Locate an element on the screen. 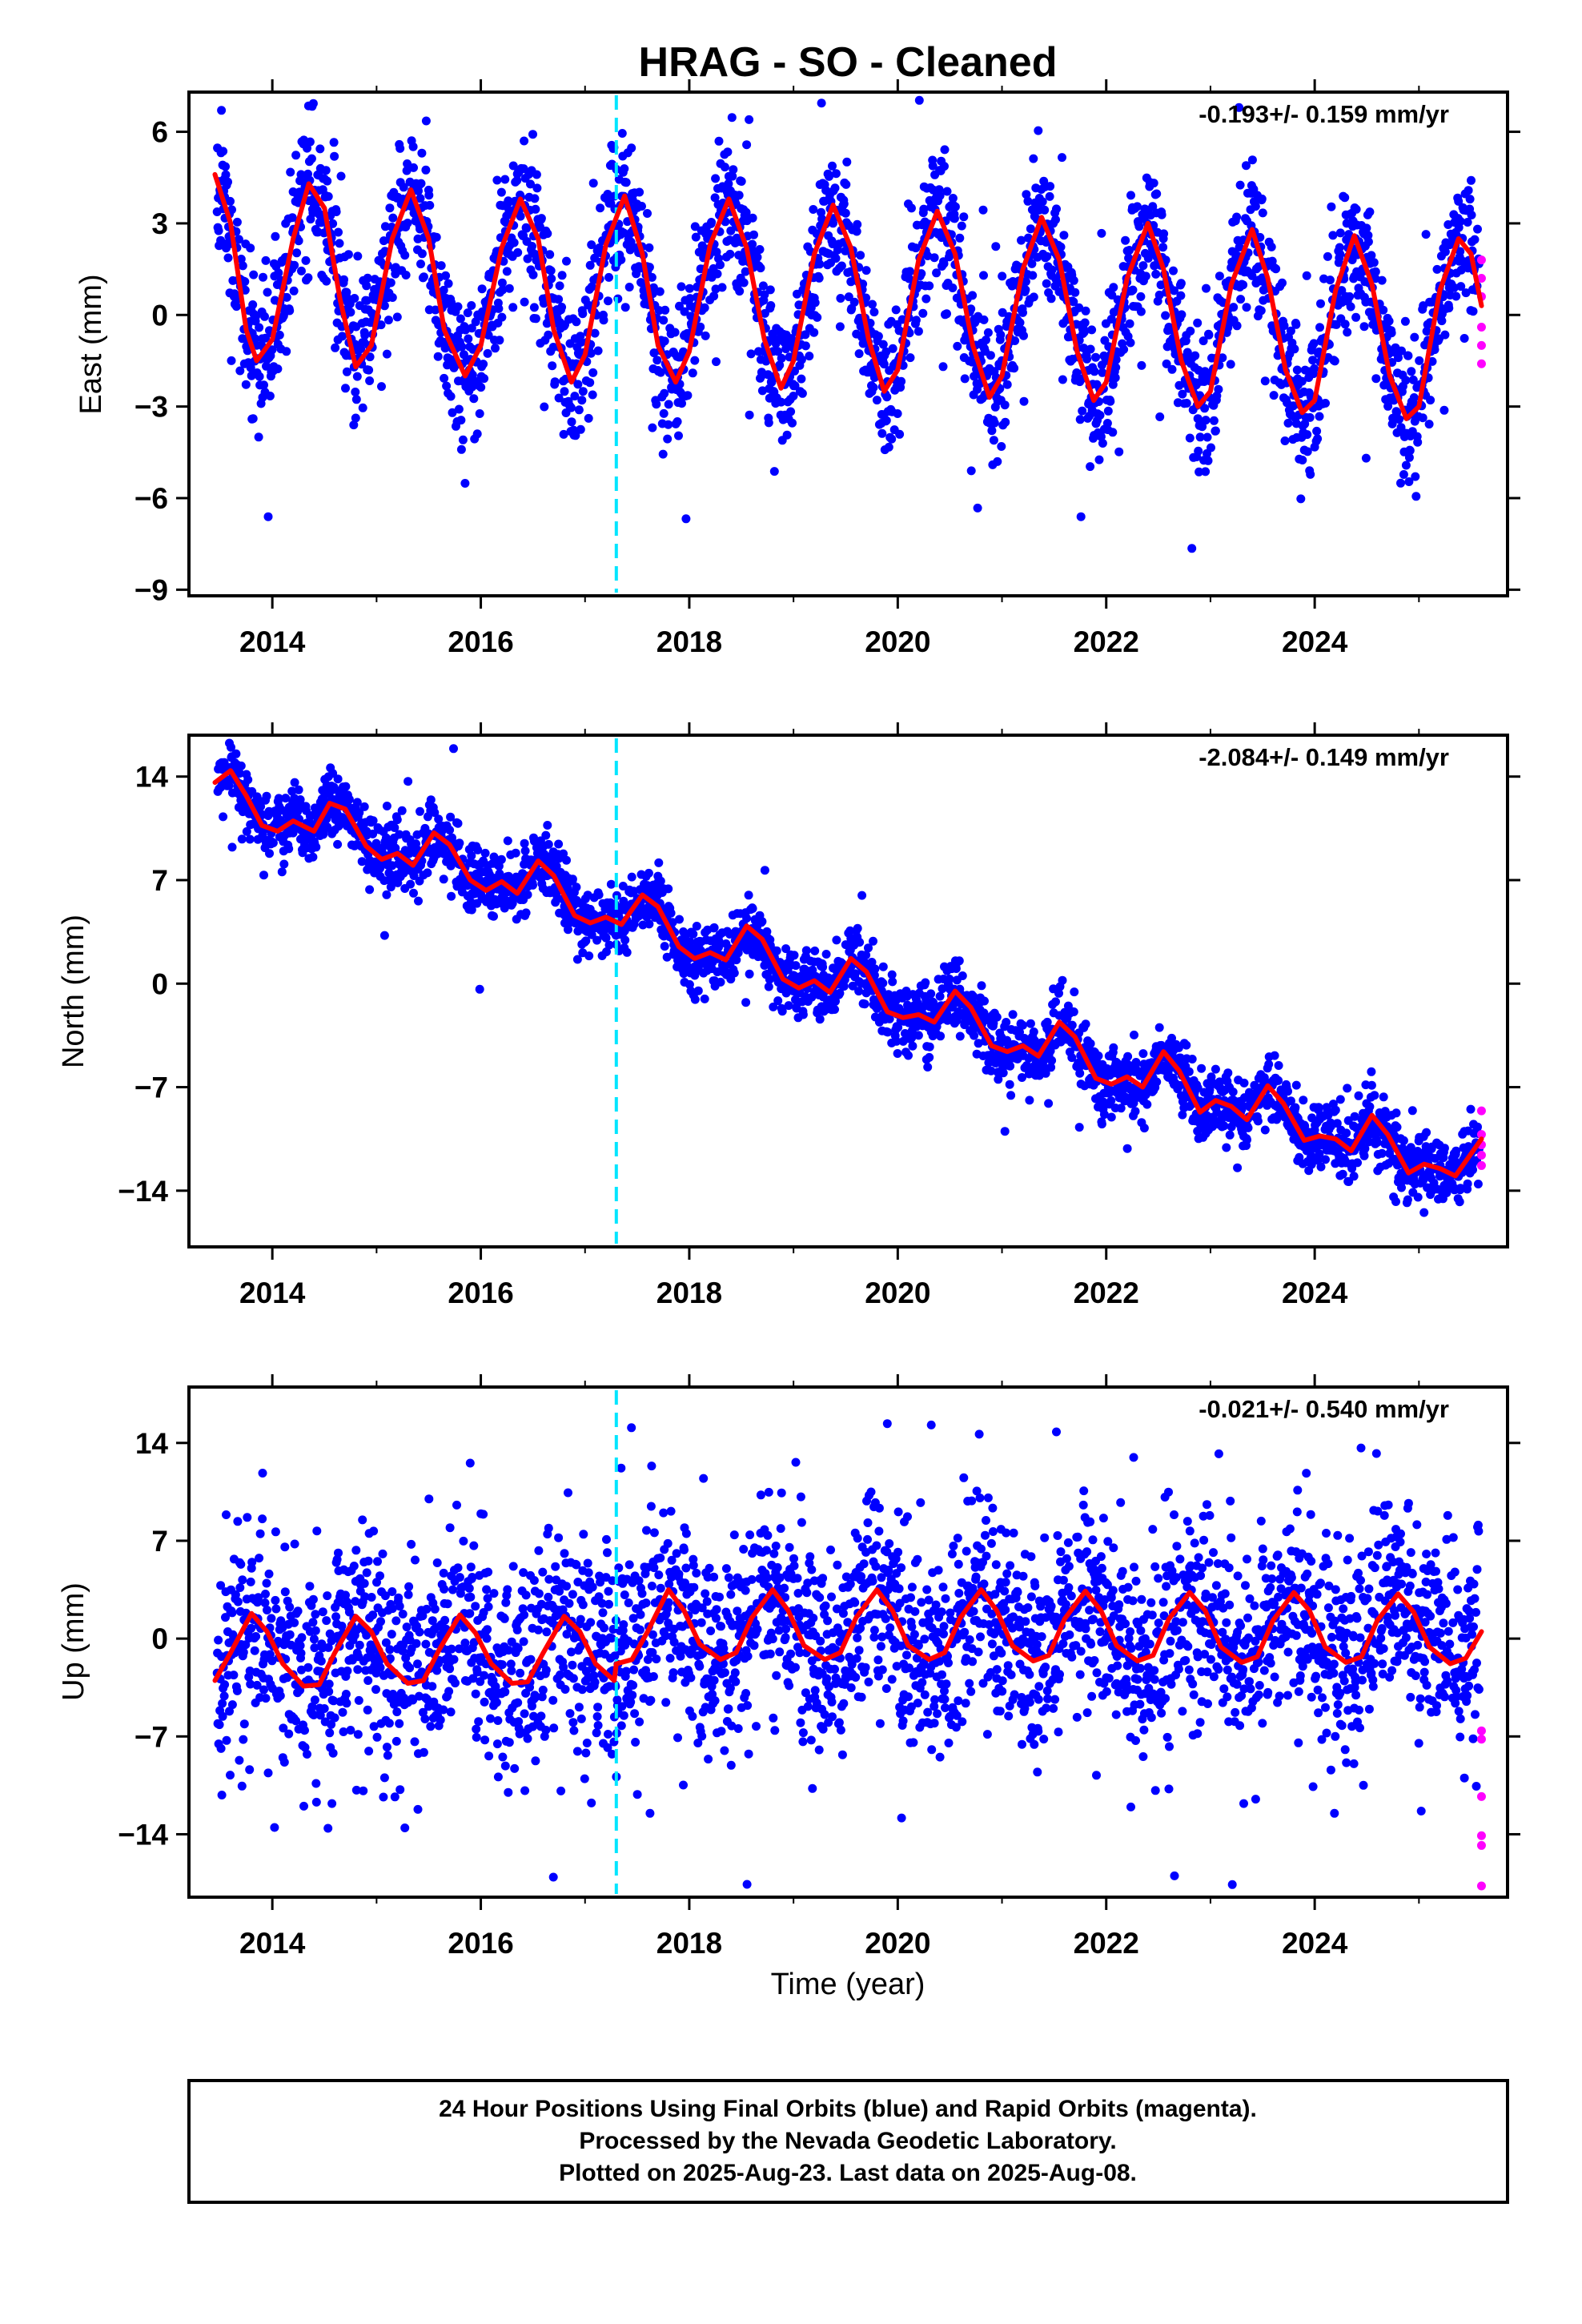 The height and width of the screenshot is (2324, 1582). y-tick-label: −3 is located at coordinates (151, 407).